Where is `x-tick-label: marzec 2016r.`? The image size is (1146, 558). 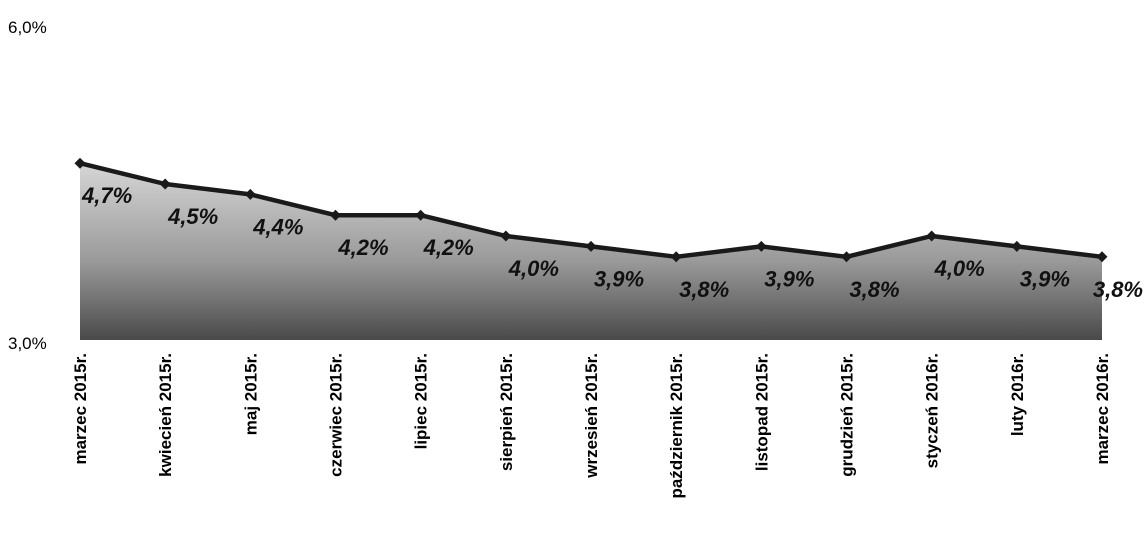
x-tick-label: marzec 2016r. is located at coordinates (1102, 409).